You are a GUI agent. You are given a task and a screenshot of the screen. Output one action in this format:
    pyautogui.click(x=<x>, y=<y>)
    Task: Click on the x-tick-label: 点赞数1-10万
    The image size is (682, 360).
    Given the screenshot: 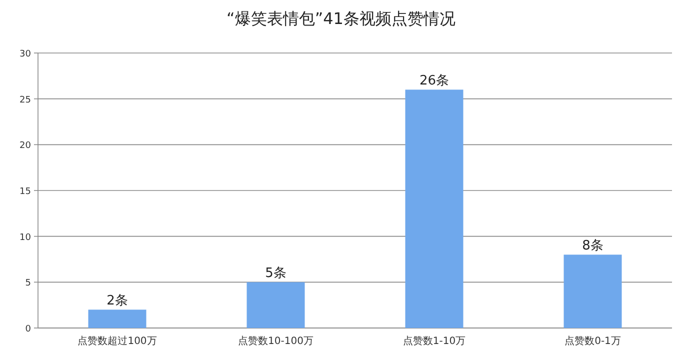 What is the action you would take?
    pyautogui.click(x=434, y=341)
    